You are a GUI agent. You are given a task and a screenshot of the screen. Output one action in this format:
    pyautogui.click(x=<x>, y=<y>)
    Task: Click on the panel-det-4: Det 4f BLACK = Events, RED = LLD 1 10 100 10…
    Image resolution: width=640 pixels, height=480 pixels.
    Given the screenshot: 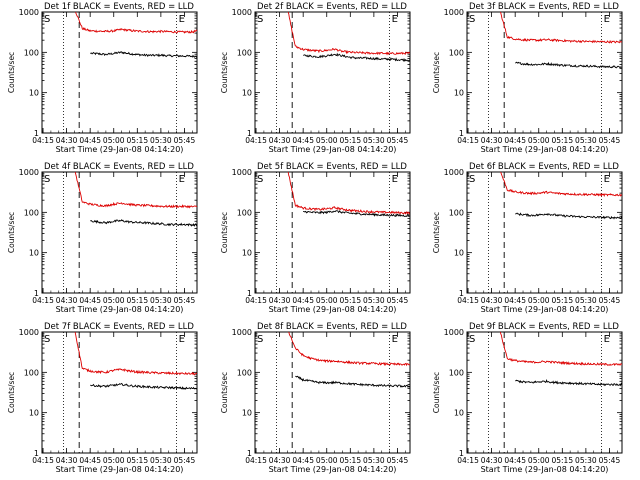 What is the action you would take?
    pyautogui.click(x=102, y=238)
    